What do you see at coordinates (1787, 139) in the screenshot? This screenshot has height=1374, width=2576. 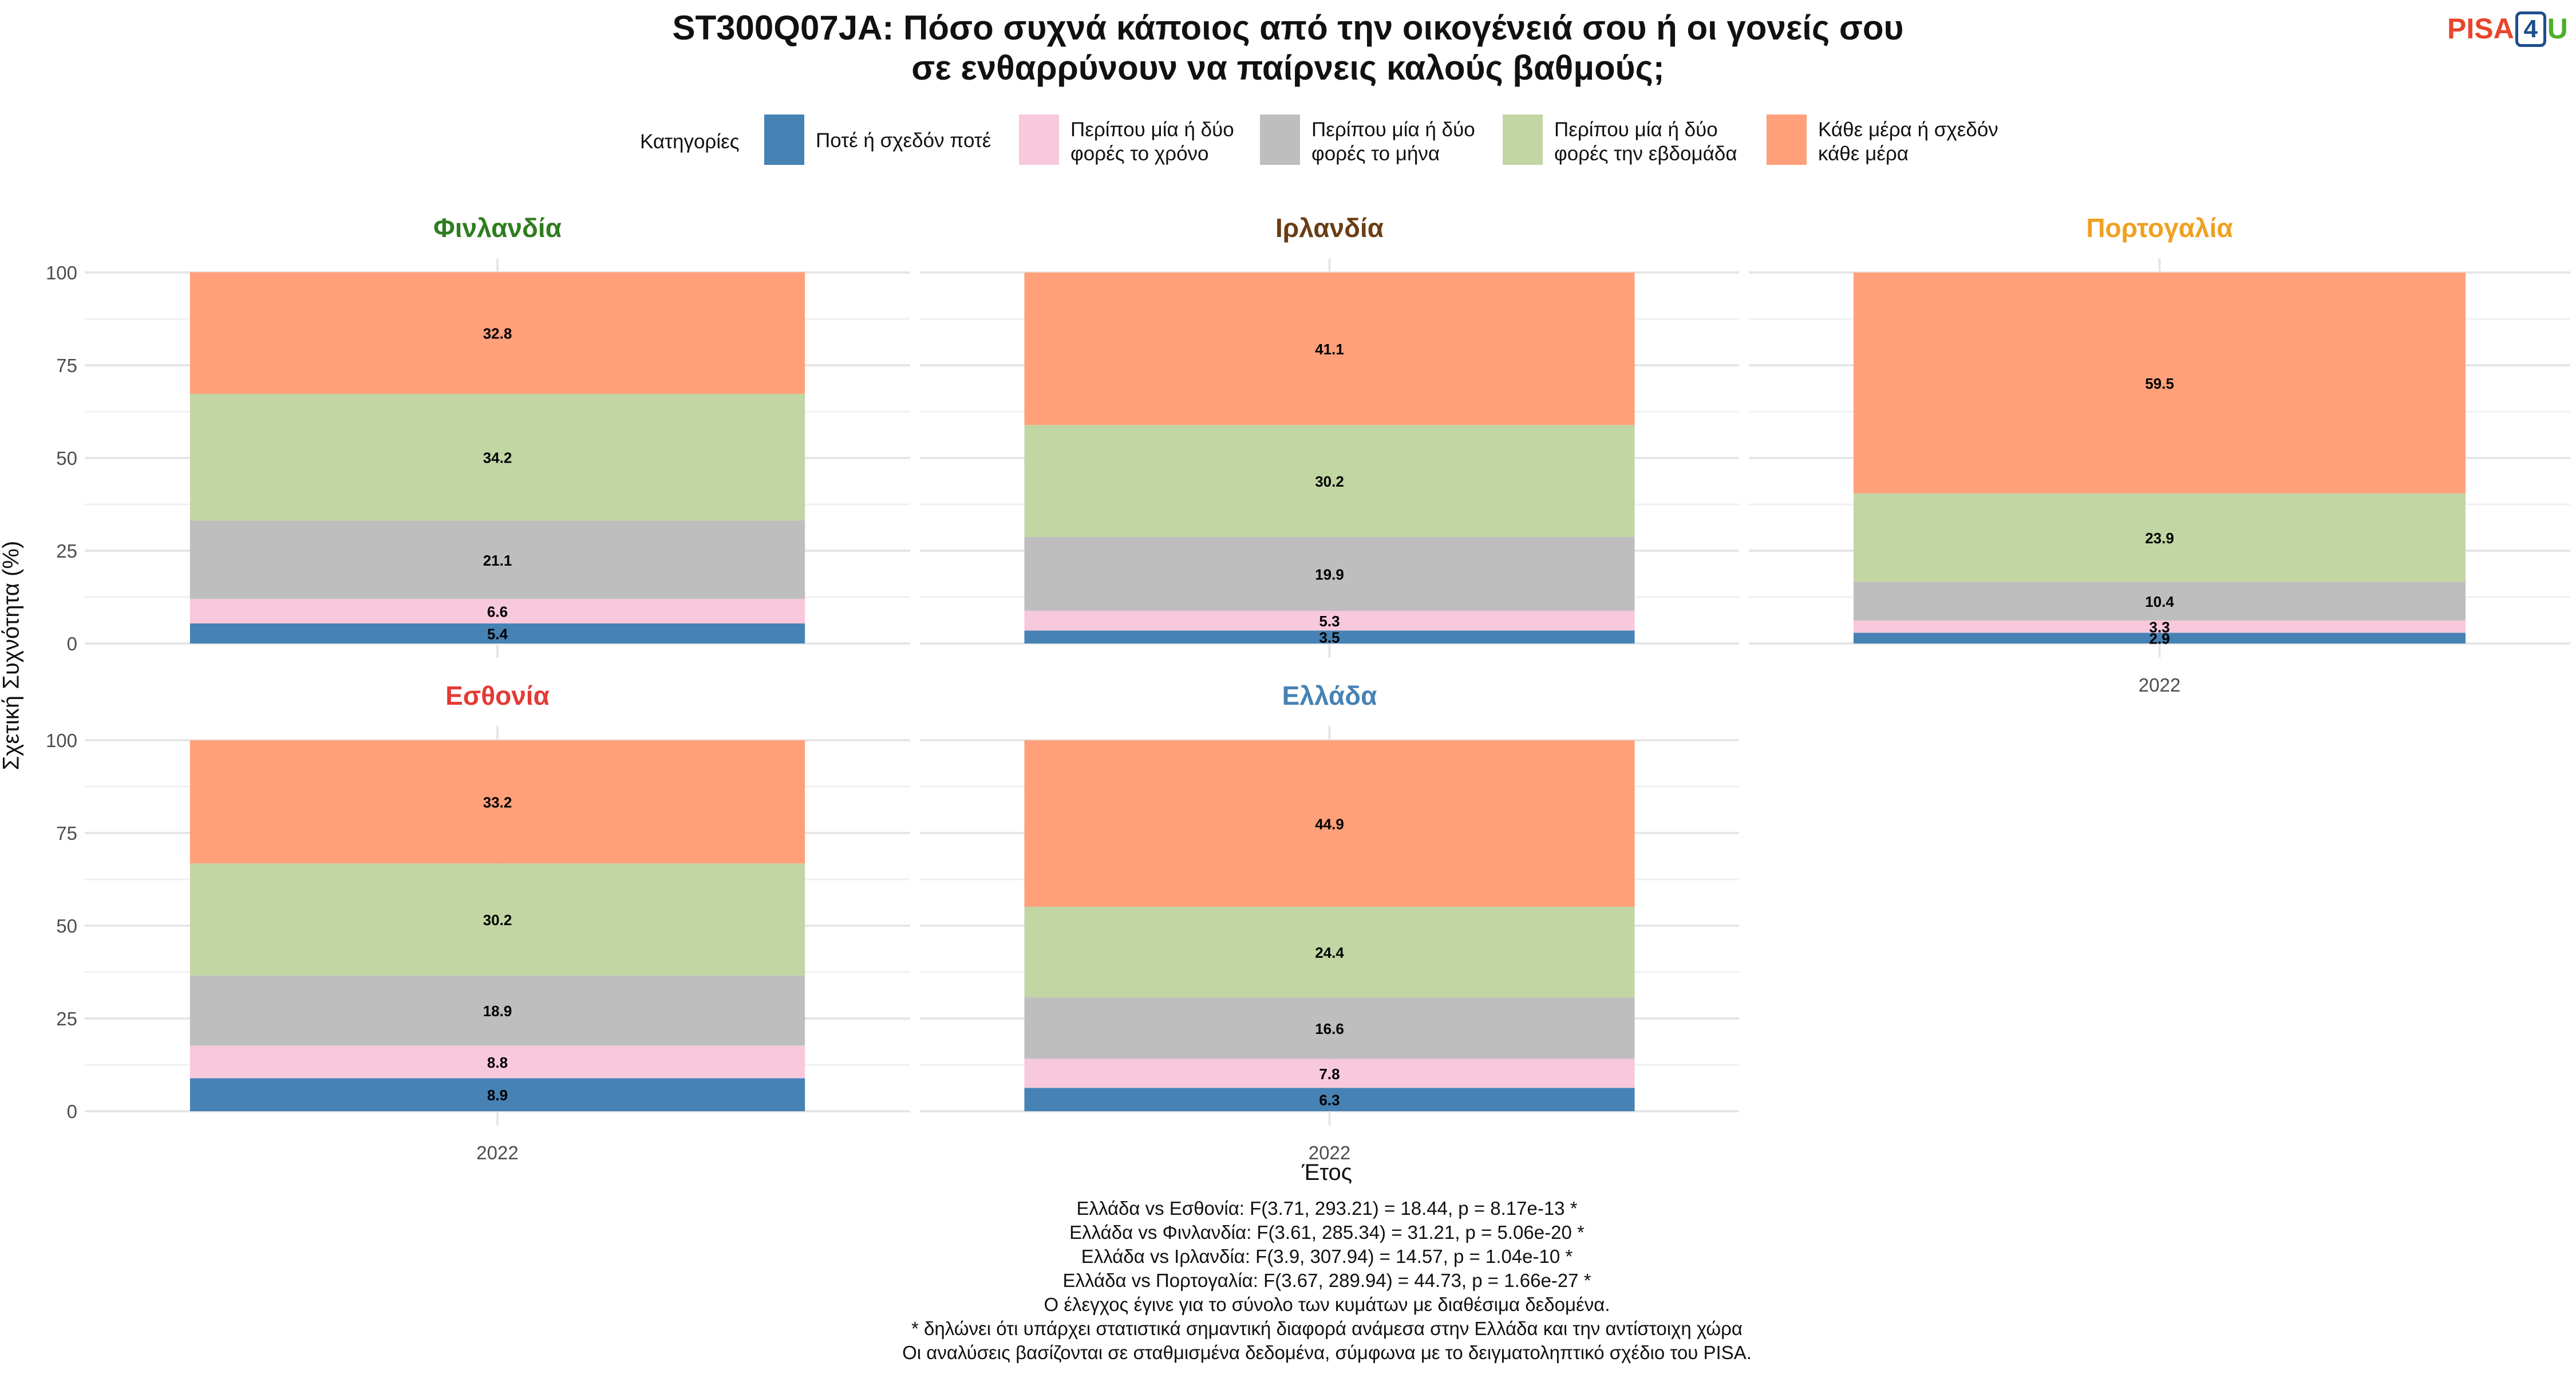 I see `legend-key-daily` at bounding box center [1787, 139].